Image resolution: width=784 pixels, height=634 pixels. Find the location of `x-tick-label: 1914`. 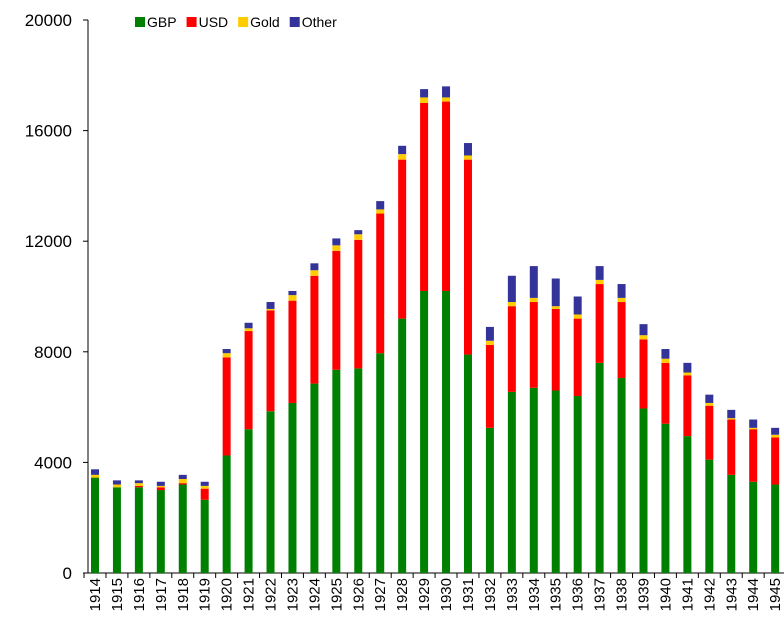

x-tick-label: 1914 is located at coordinates (95, 594).